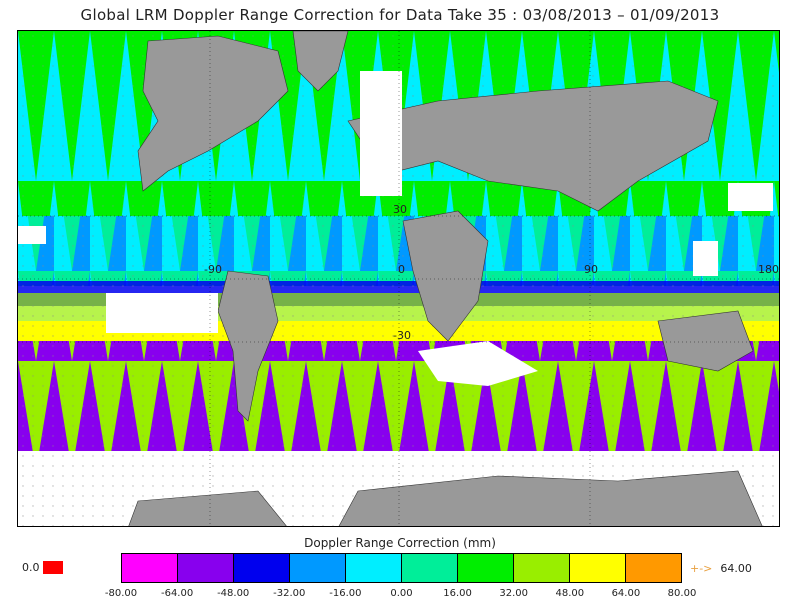 Image resolution: width=800 pixels, height=600 pixels. I want to click on lon-label-0: 0, so click(401, 269).